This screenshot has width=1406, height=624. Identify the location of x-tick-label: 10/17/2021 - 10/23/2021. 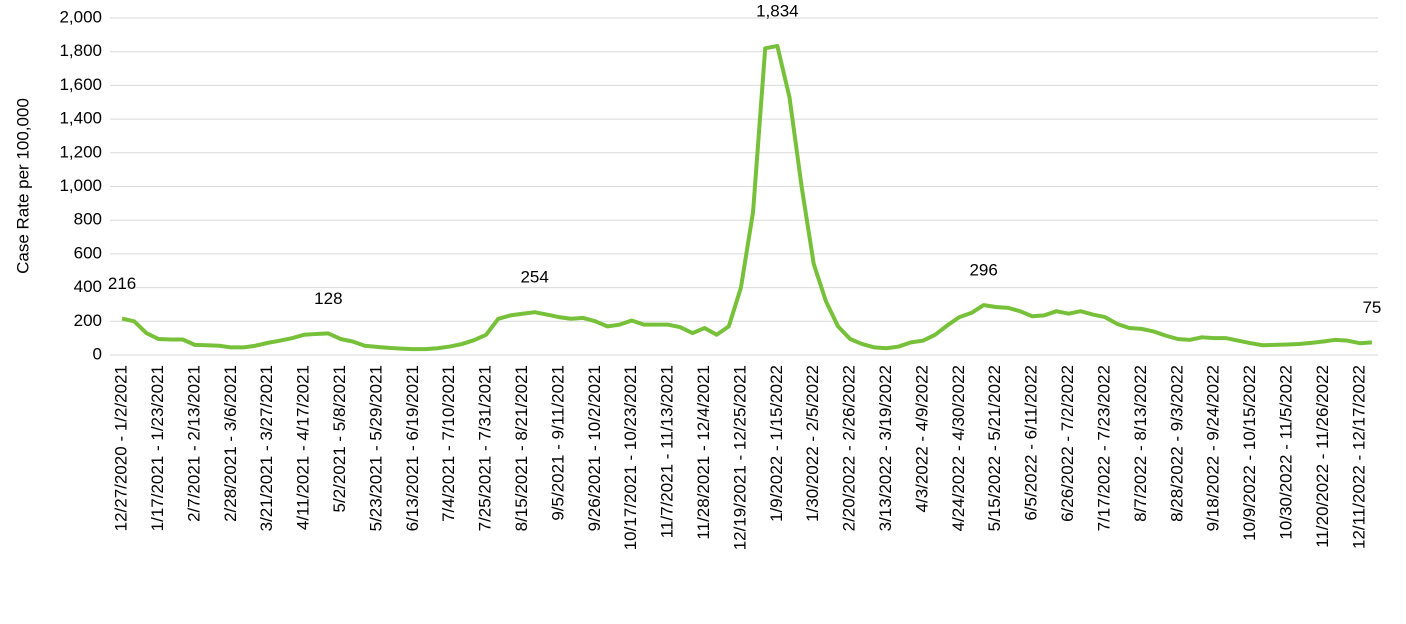
(630, 457).